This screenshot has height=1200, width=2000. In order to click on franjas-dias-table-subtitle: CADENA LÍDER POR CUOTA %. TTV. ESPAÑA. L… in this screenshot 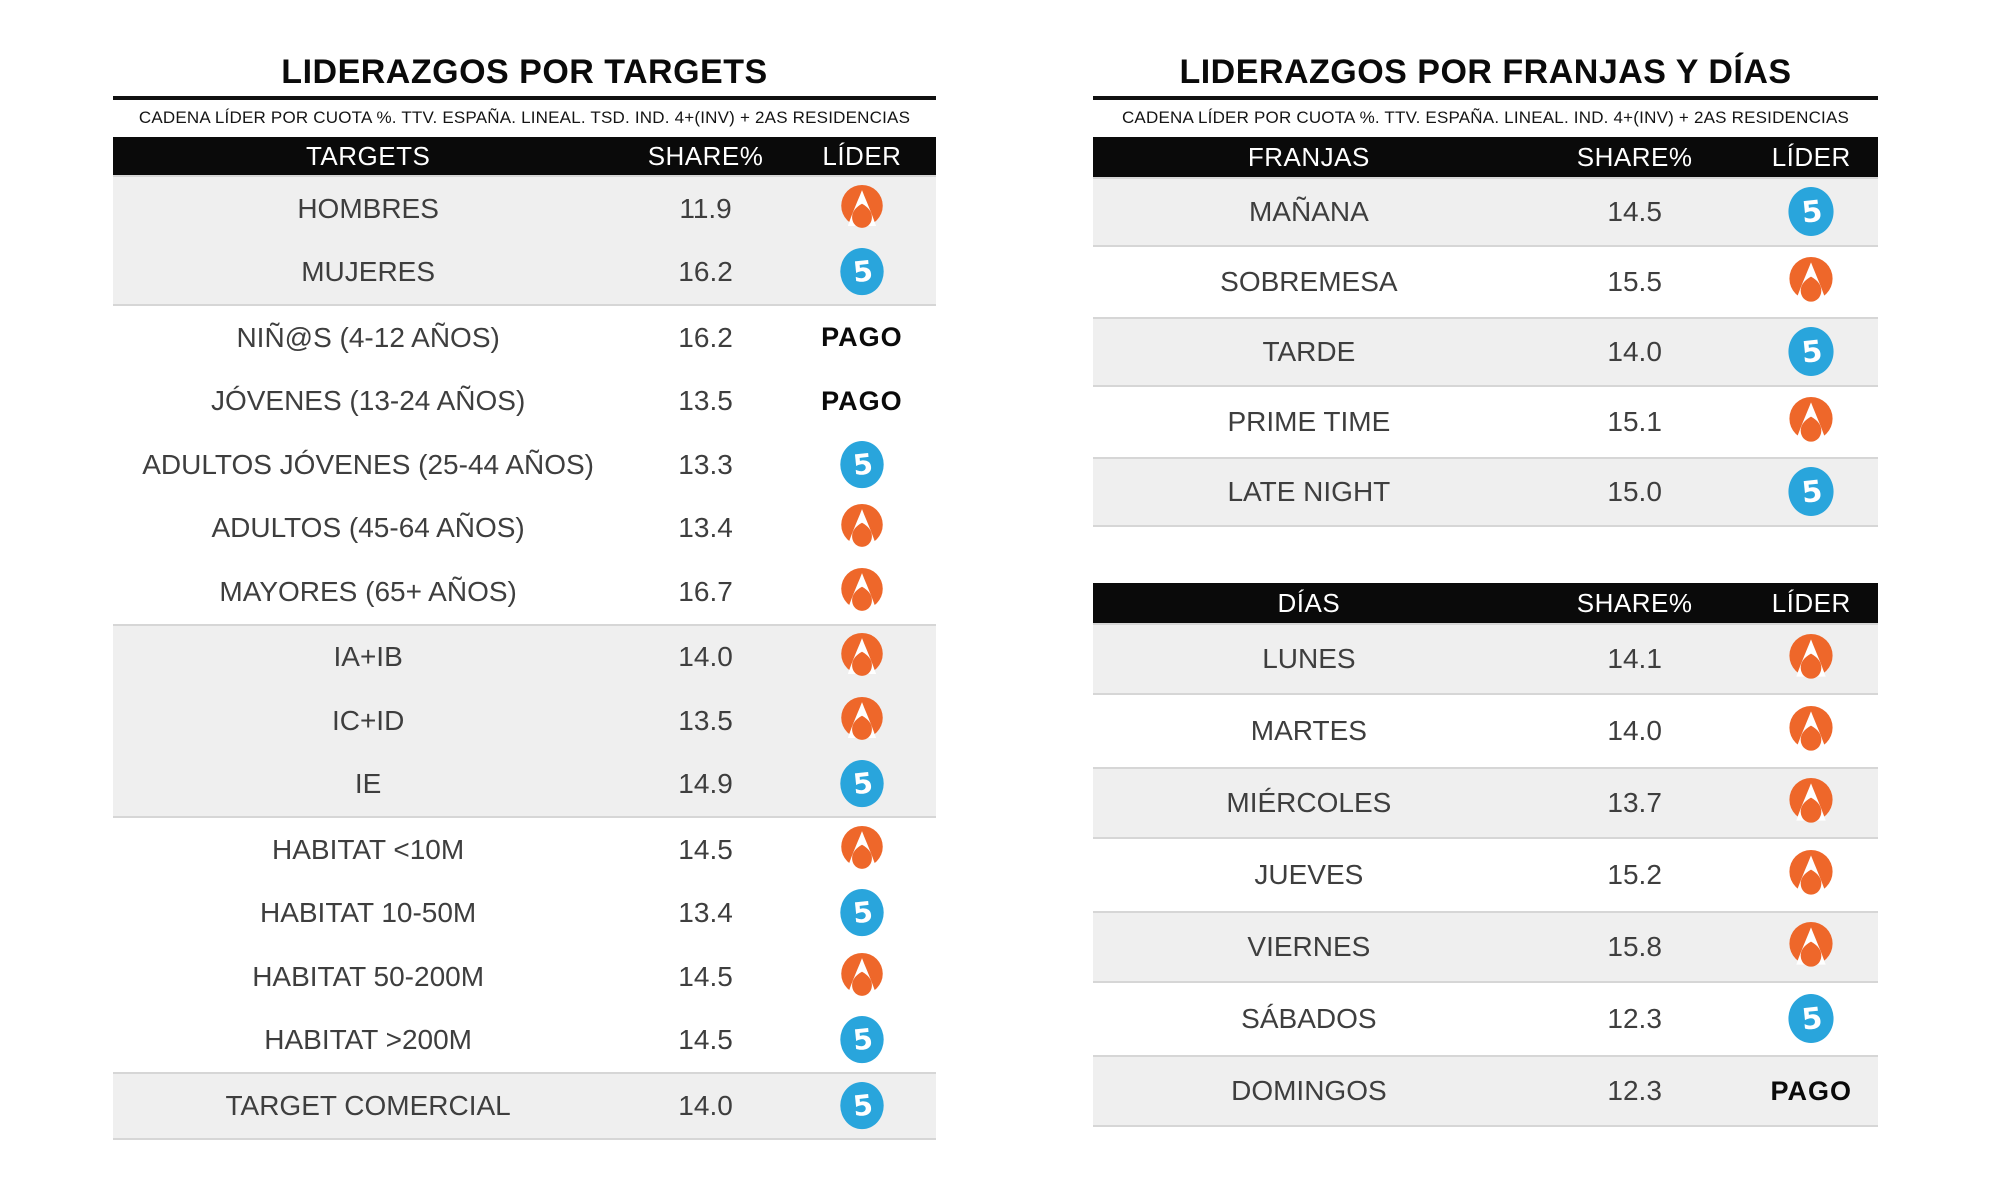, I will do `click(1485, 117)`.